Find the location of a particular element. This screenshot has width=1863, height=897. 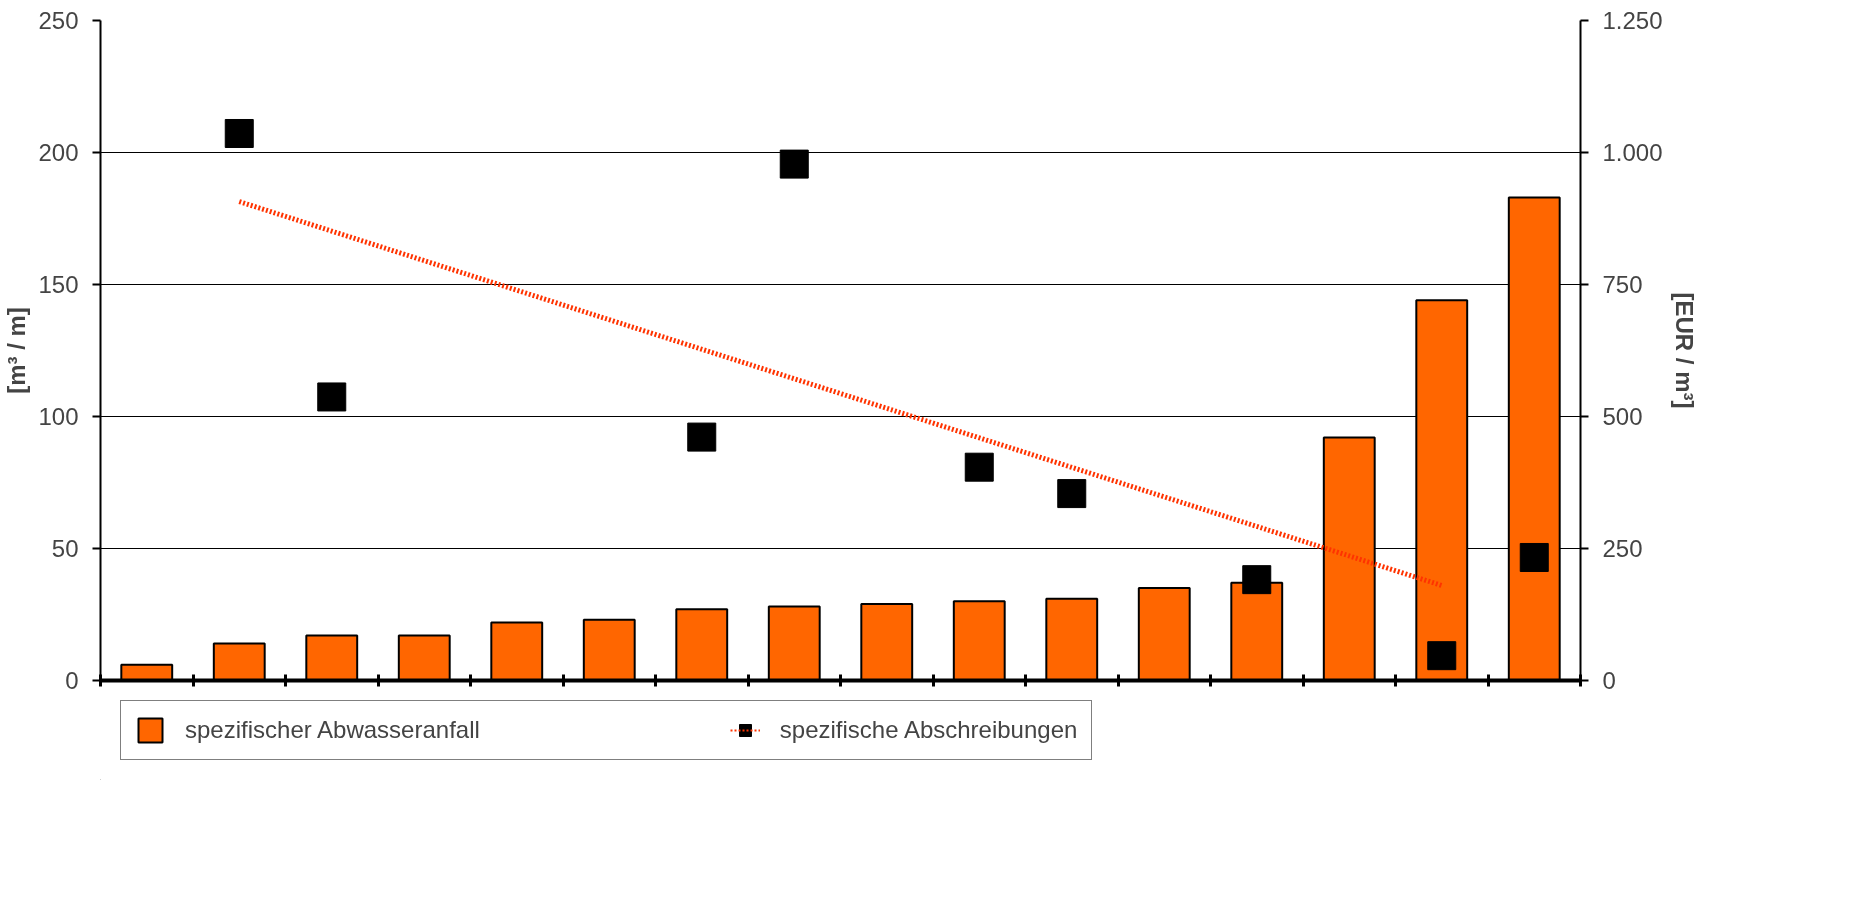

y-axis-title: [m³ / m] is located at coordinates (17, 350).